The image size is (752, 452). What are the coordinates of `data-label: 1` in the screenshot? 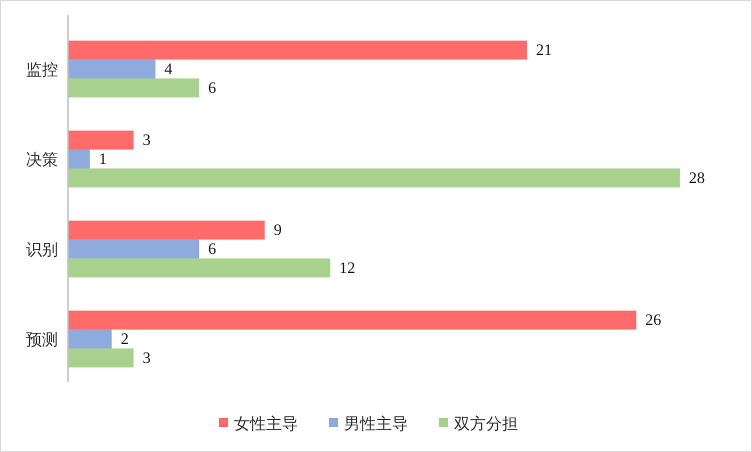 It's located at (102, 159).